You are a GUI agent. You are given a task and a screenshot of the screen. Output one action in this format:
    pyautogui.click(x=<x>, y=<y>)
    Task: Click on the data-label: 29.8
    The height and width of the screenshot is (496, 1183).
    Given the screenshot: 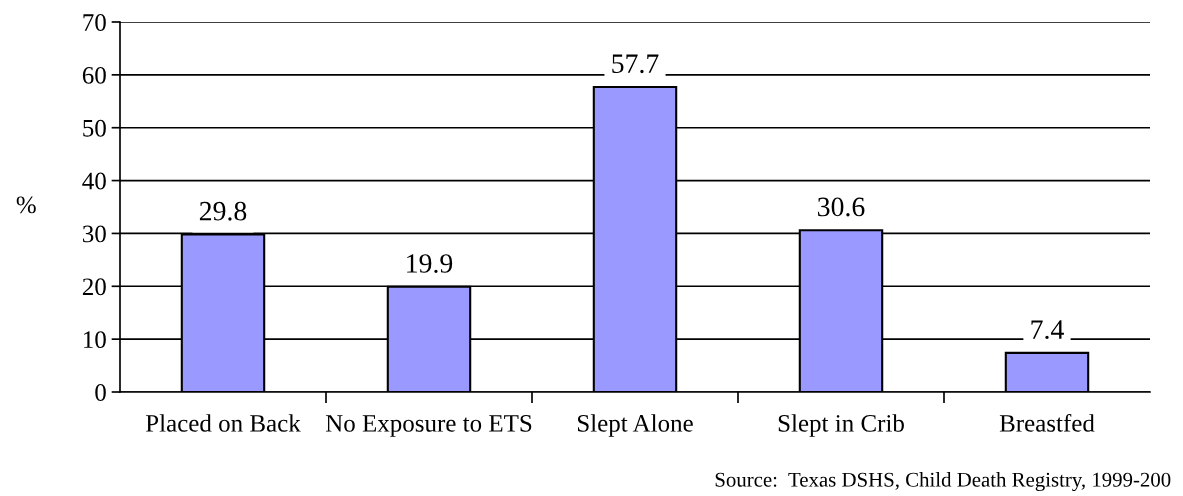 What is the action you would take?
    pyautogui.click(x=223, y=211)
    